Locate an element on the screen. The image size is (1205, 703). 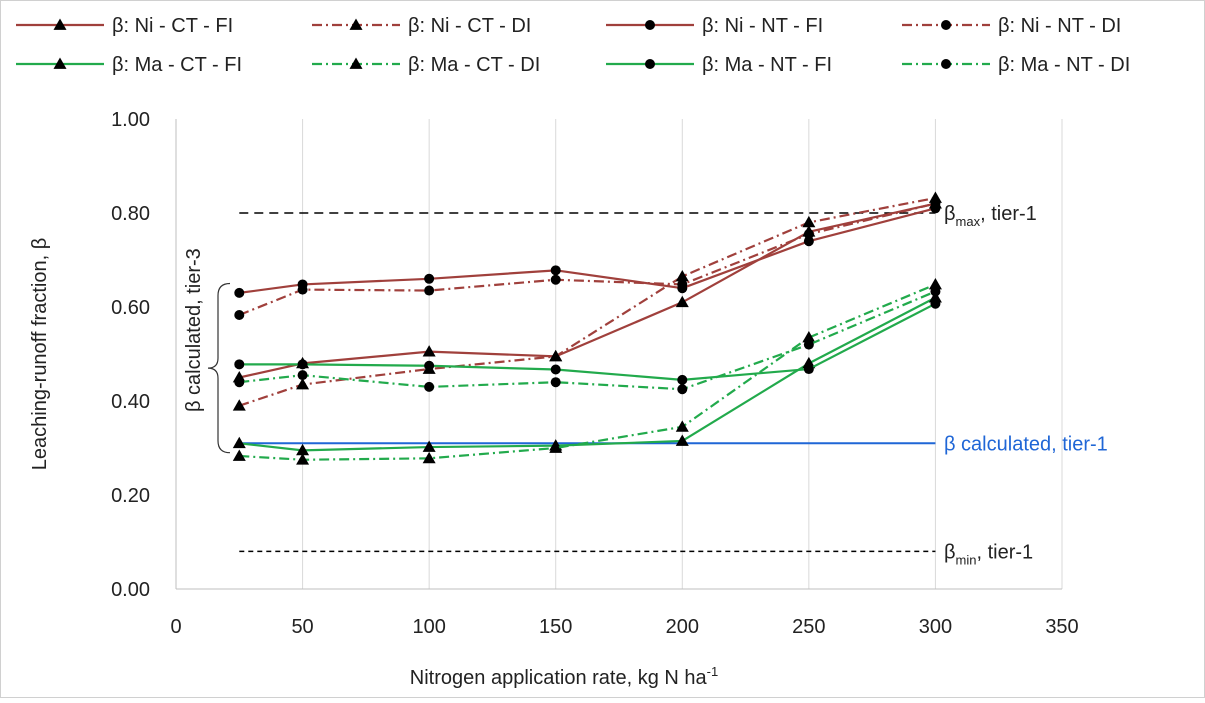
legend-label: β: Ni - NT - DI is located at coordinates (1059, 26).